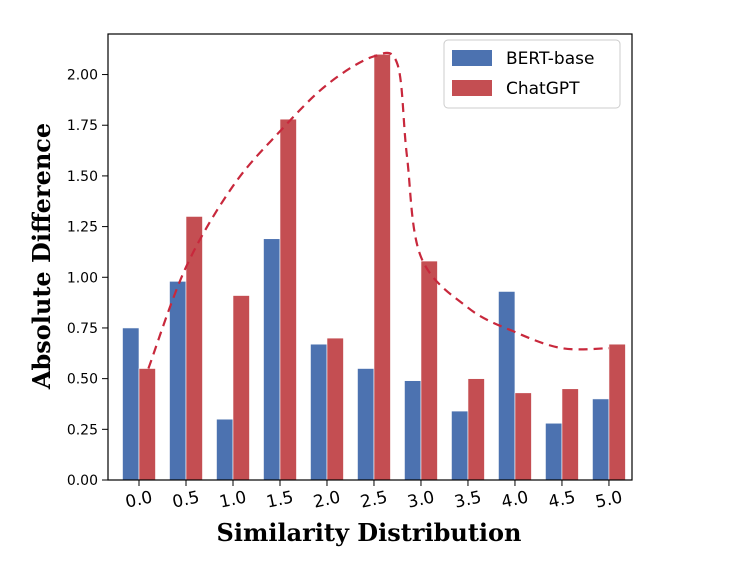 This screenshot has width=755, height=568. Describe the element at coordinates (82, 329) in the screenshot. I see `y-tick-label: 0.75` at that location.